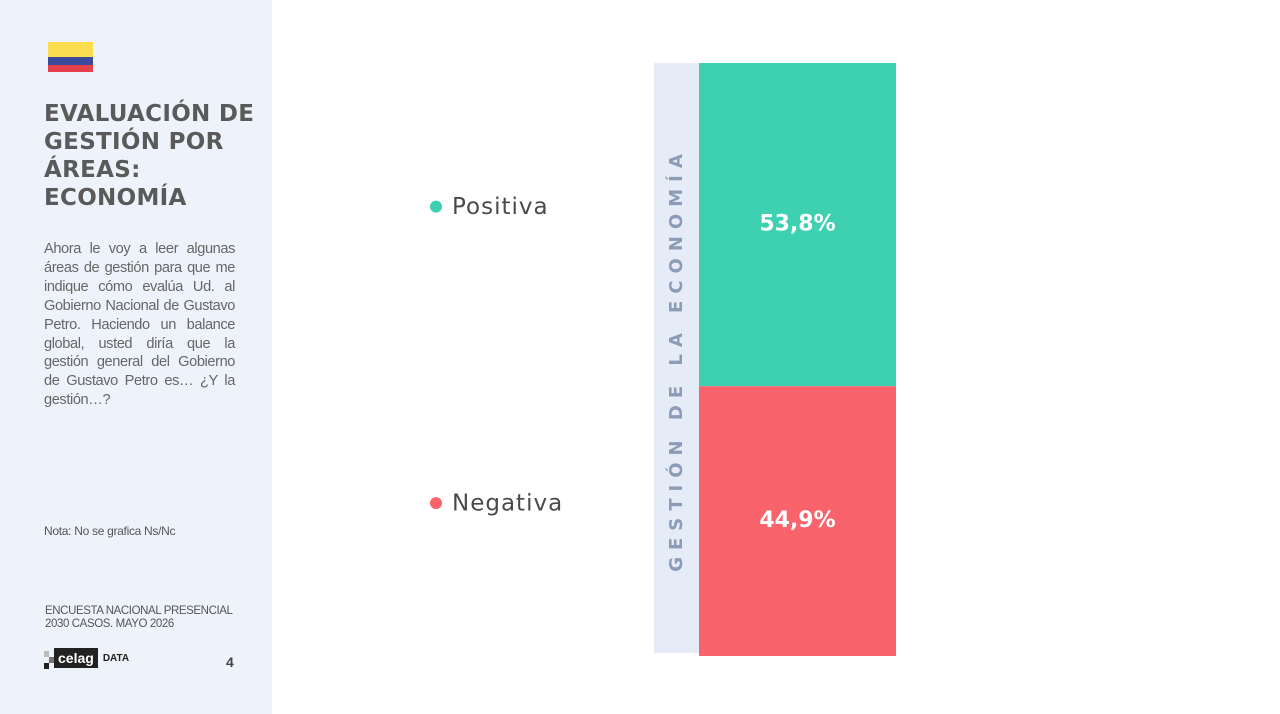 This screenshot has width=1280, height=714. Describe the element at coordinates (134, 142) in the screenshot. I see `title-line: GESTIÓN POR` at that location.